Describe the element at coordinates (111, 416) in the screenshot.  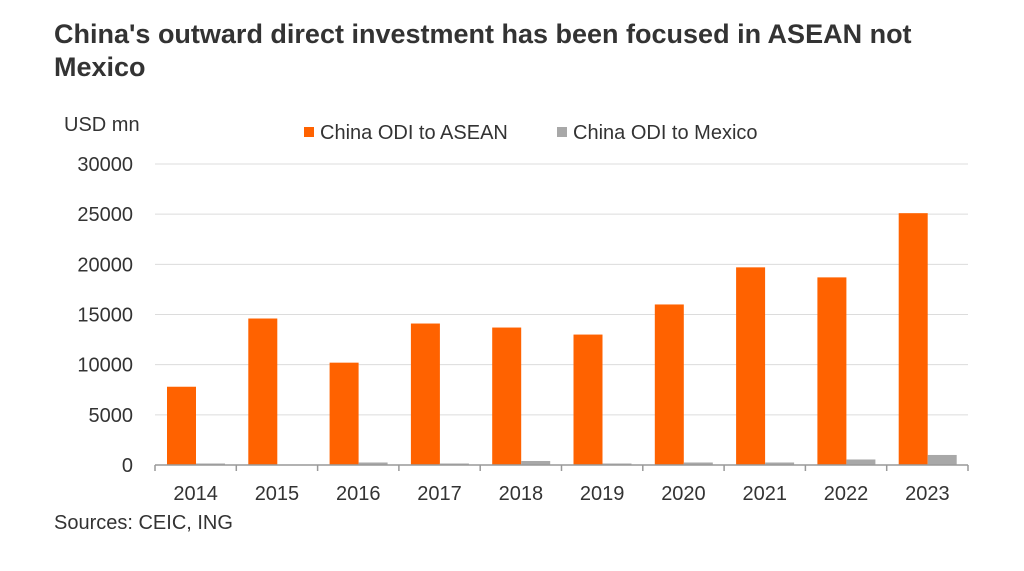
I see `y-tick-label: 5000` at that location.